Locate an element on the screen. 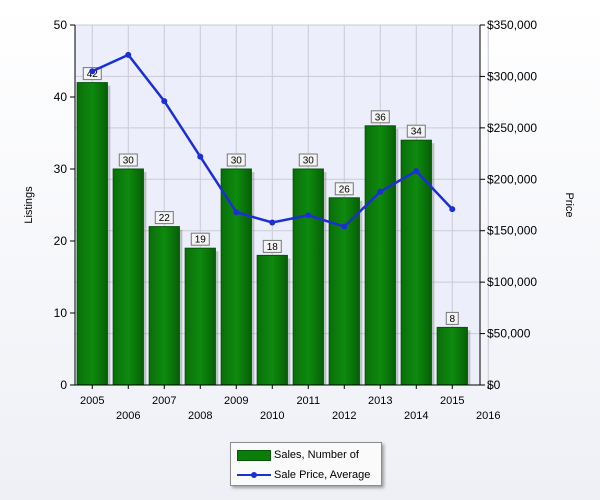 The image size is (600, 500). x-tick-label: 2012 is located at coordinates (344, 416).